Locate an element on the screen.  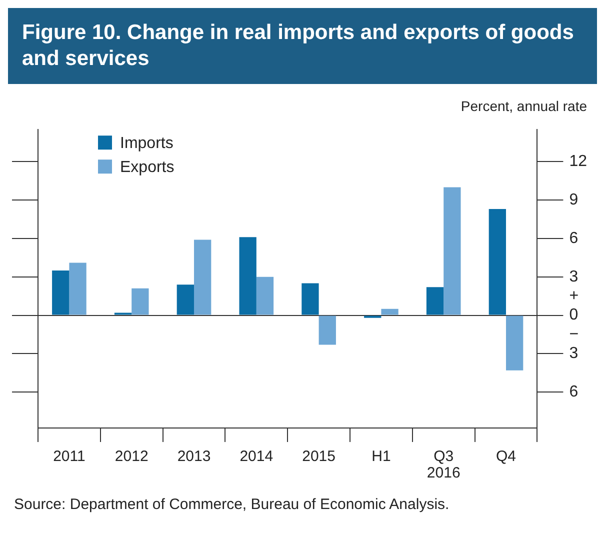
x-tick-label: 2011 is located at coordinates (69, 457).